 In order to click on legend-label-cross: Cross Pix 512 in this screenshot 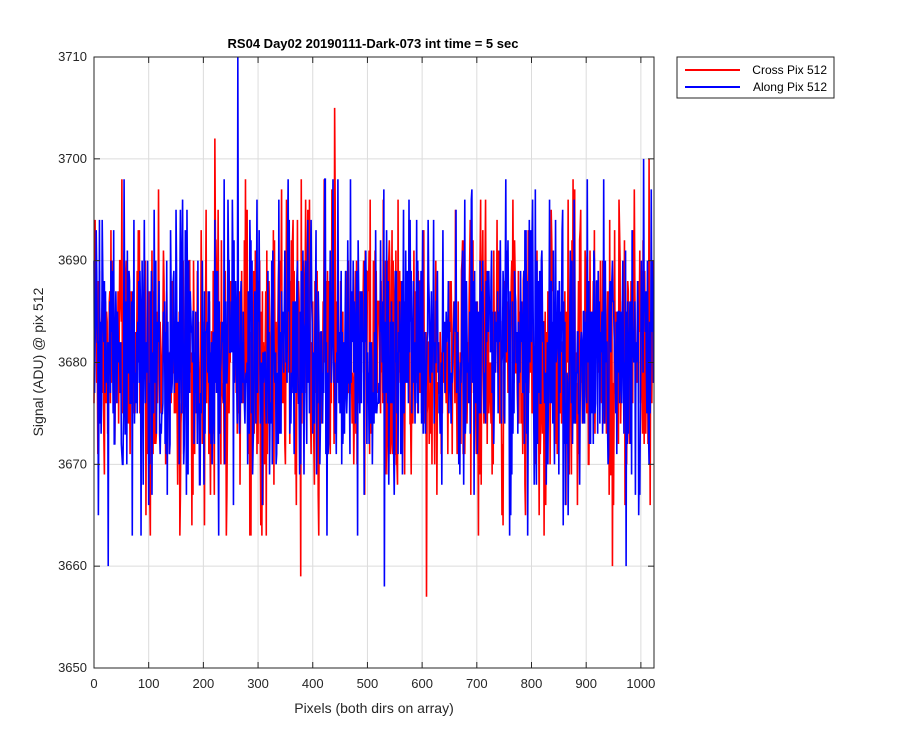, I will do `click(789, 70)`.